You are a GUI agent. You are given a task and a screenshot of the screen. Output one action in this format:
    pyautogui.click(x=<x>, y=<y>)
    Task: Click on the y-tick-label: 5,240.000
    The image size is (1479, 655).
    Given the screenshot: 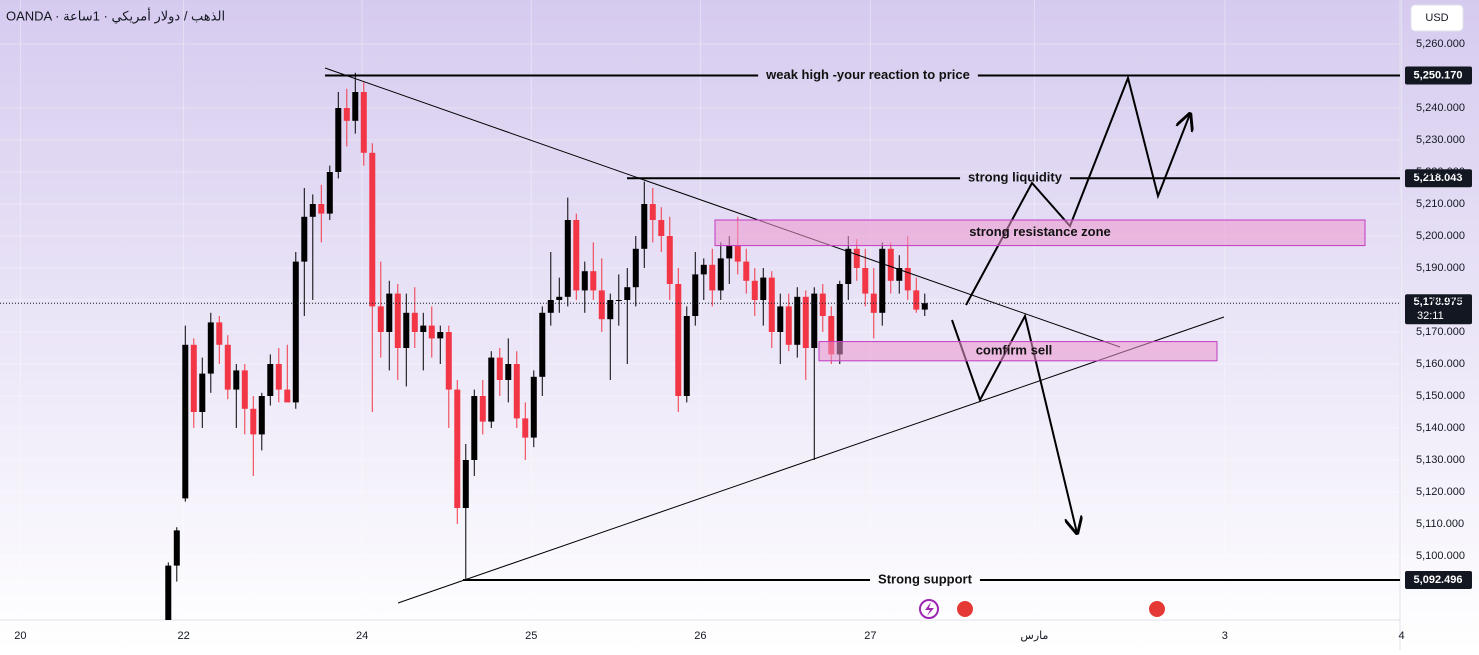 What is the action you would take?
    pyautogui.click(x=1440, y=108)
    